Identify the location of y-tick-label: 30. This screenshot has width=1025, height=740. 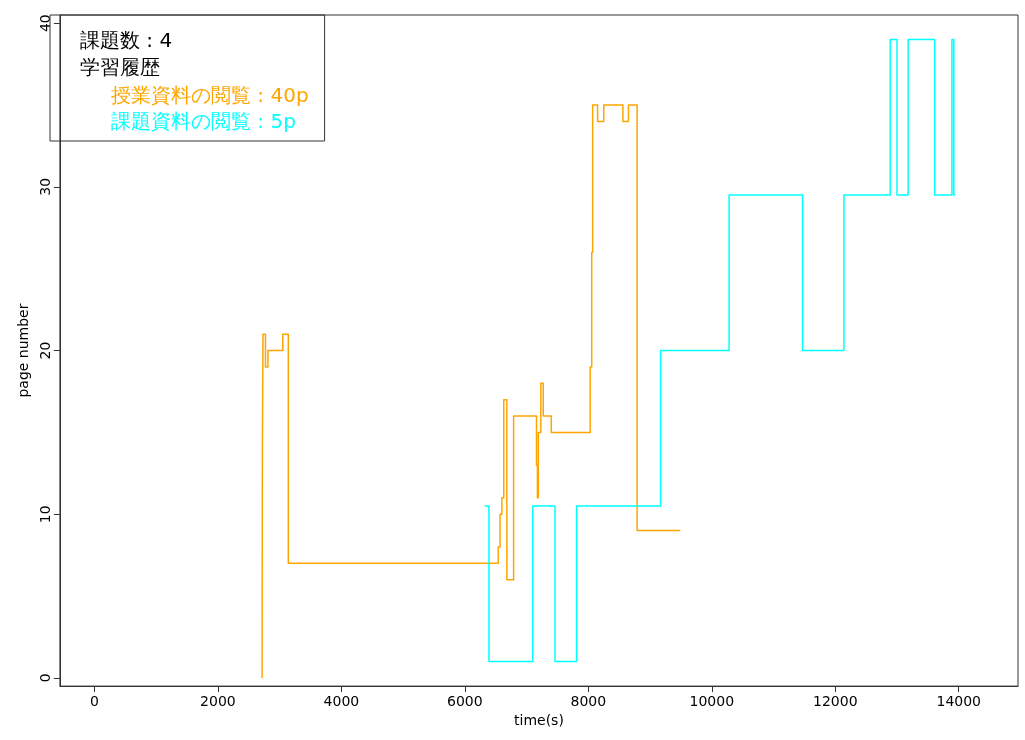
(44, 186).